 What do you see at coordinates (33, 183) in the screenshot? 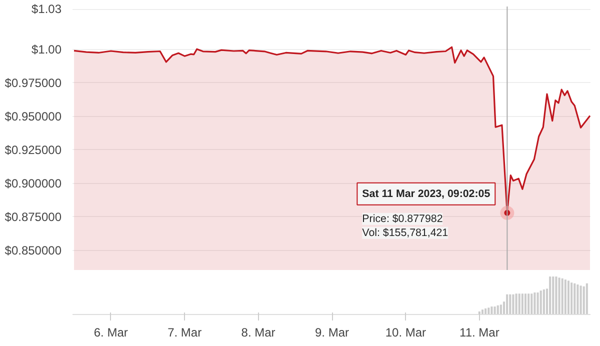
I see `y-tick-label: $0.900000` at bounding box center [33, 183].